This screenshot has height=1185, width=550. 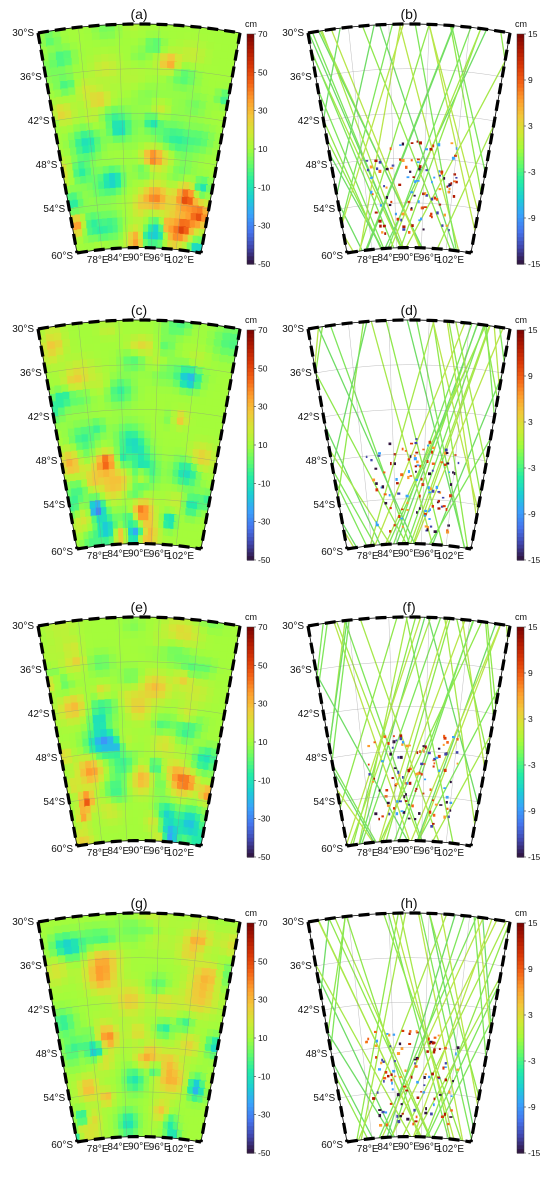 I want to click on anomaly-field, so click(x=139, y=138).